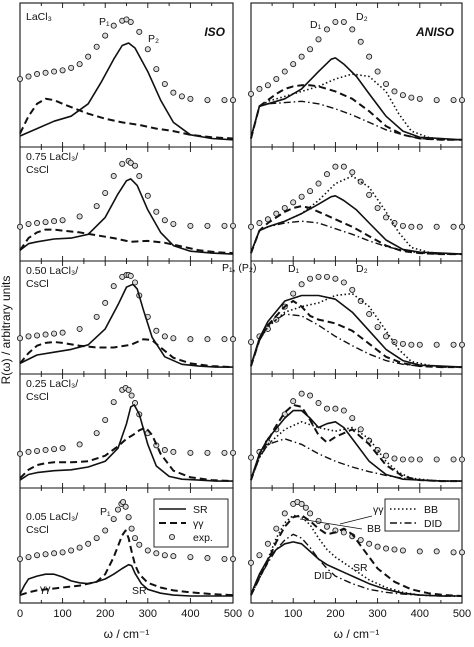 The height and width of the screenshot is (647, 474). What do you see at coordinates (62, 614) in the screenshot?
I see `x-tick-label: 100` at bounding box center [62, 614].